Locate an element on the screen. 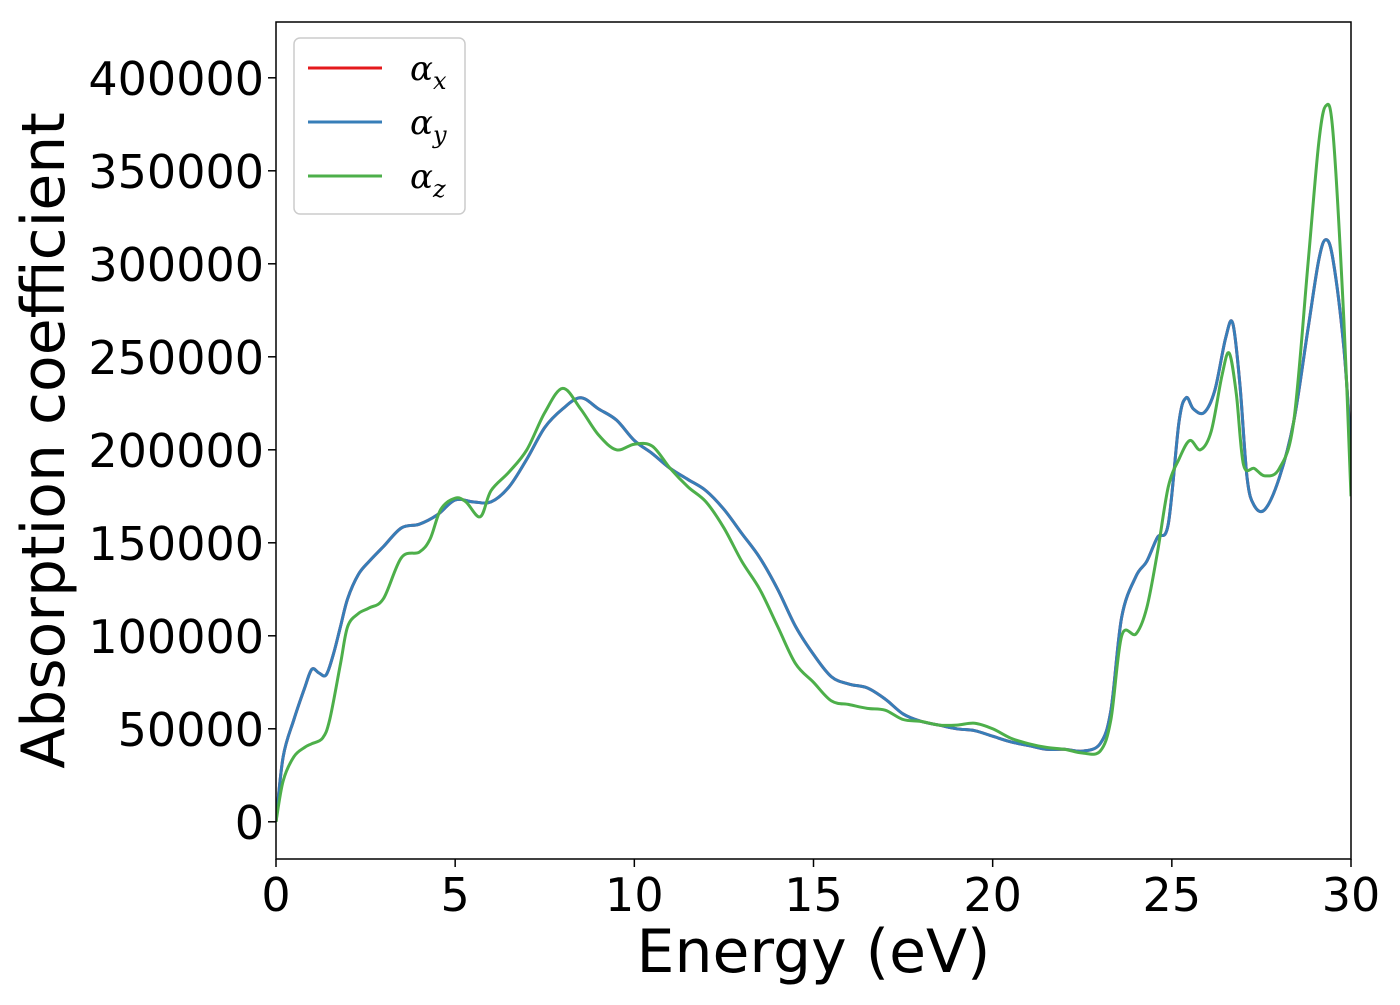  legend-box is located at coordinates (379, 126).